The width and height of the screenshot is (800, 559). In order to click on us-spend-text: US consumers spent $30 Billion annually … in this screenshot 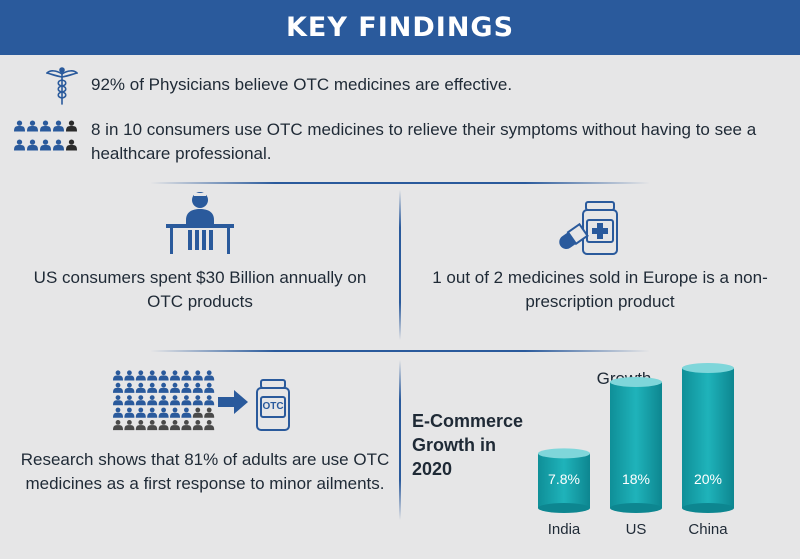, I will do `click(200, 289)`.